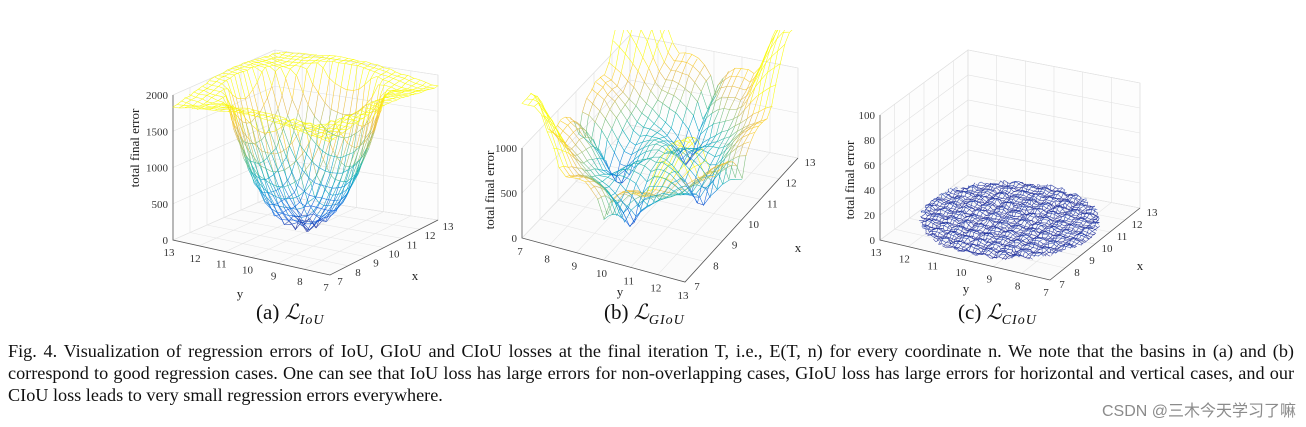 This screenshot has width=1306, height=427. What do you see at coordinates (515, 239) in the screenshot?
I see `giou-z-tick-label: 0` at bounding box center [515, 239].